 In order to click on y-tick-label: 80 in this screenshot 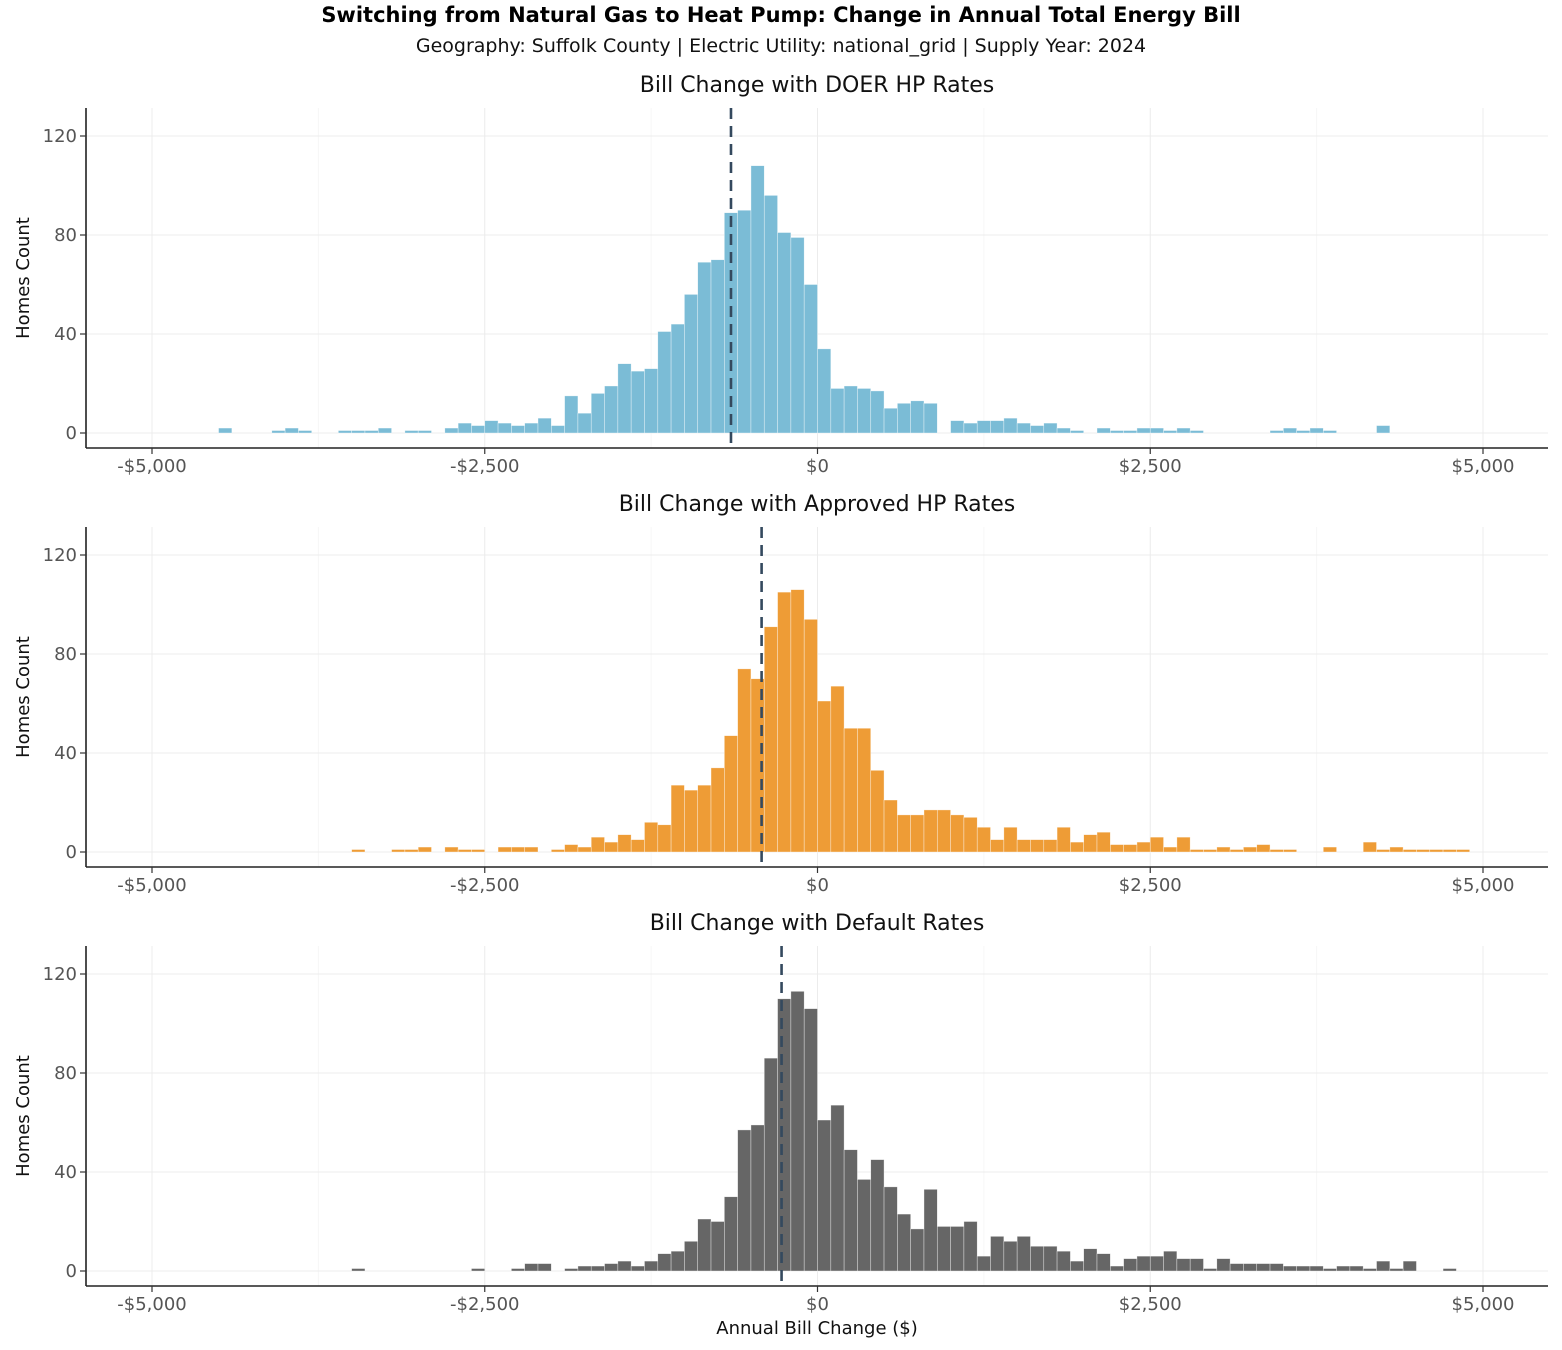, I will do `click(65, 235)`.